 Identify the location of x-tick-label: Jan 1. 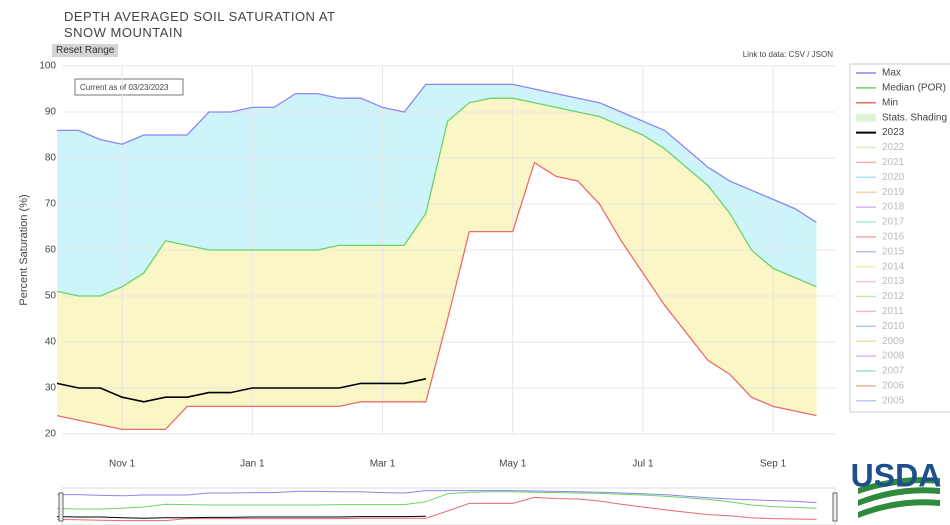
(252, 464).